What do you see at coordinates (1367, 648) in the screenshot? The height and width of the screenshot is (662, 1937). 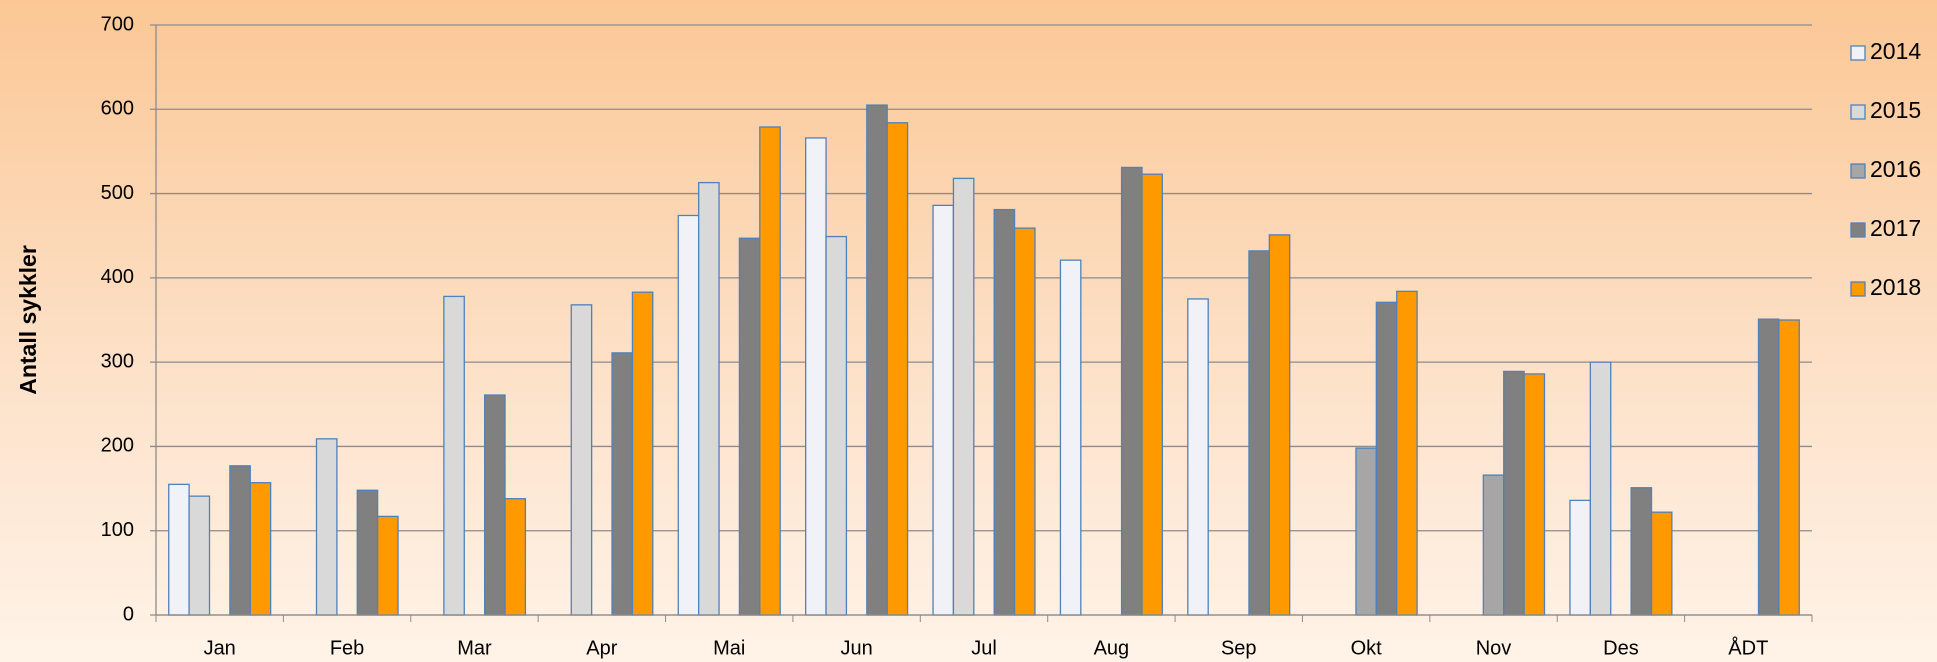 I see `x-tick-label: Okt` at bounding box center [1367, 648].